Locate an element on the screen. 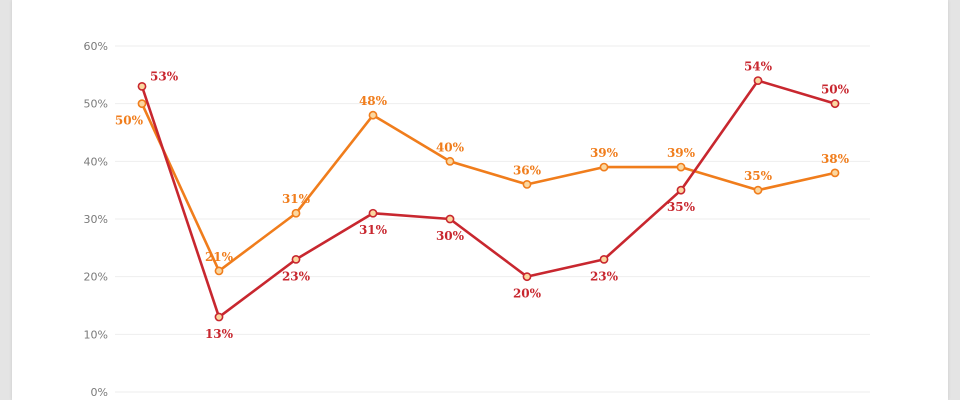  data-label-s2-4: 31% is located at coordinates (373, 230).